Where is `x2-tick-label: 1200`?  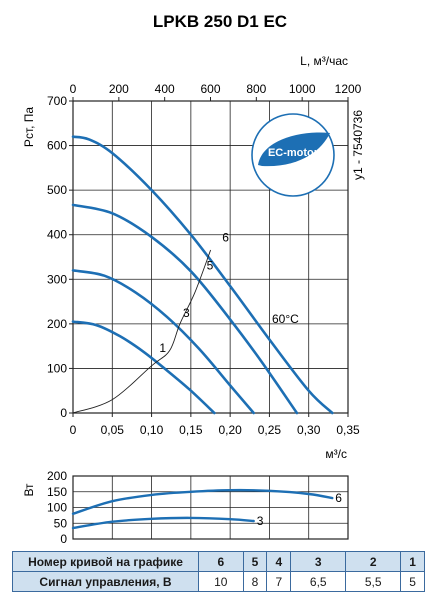 x2-tick-label: 1200 is located at coordinates (348, 89).